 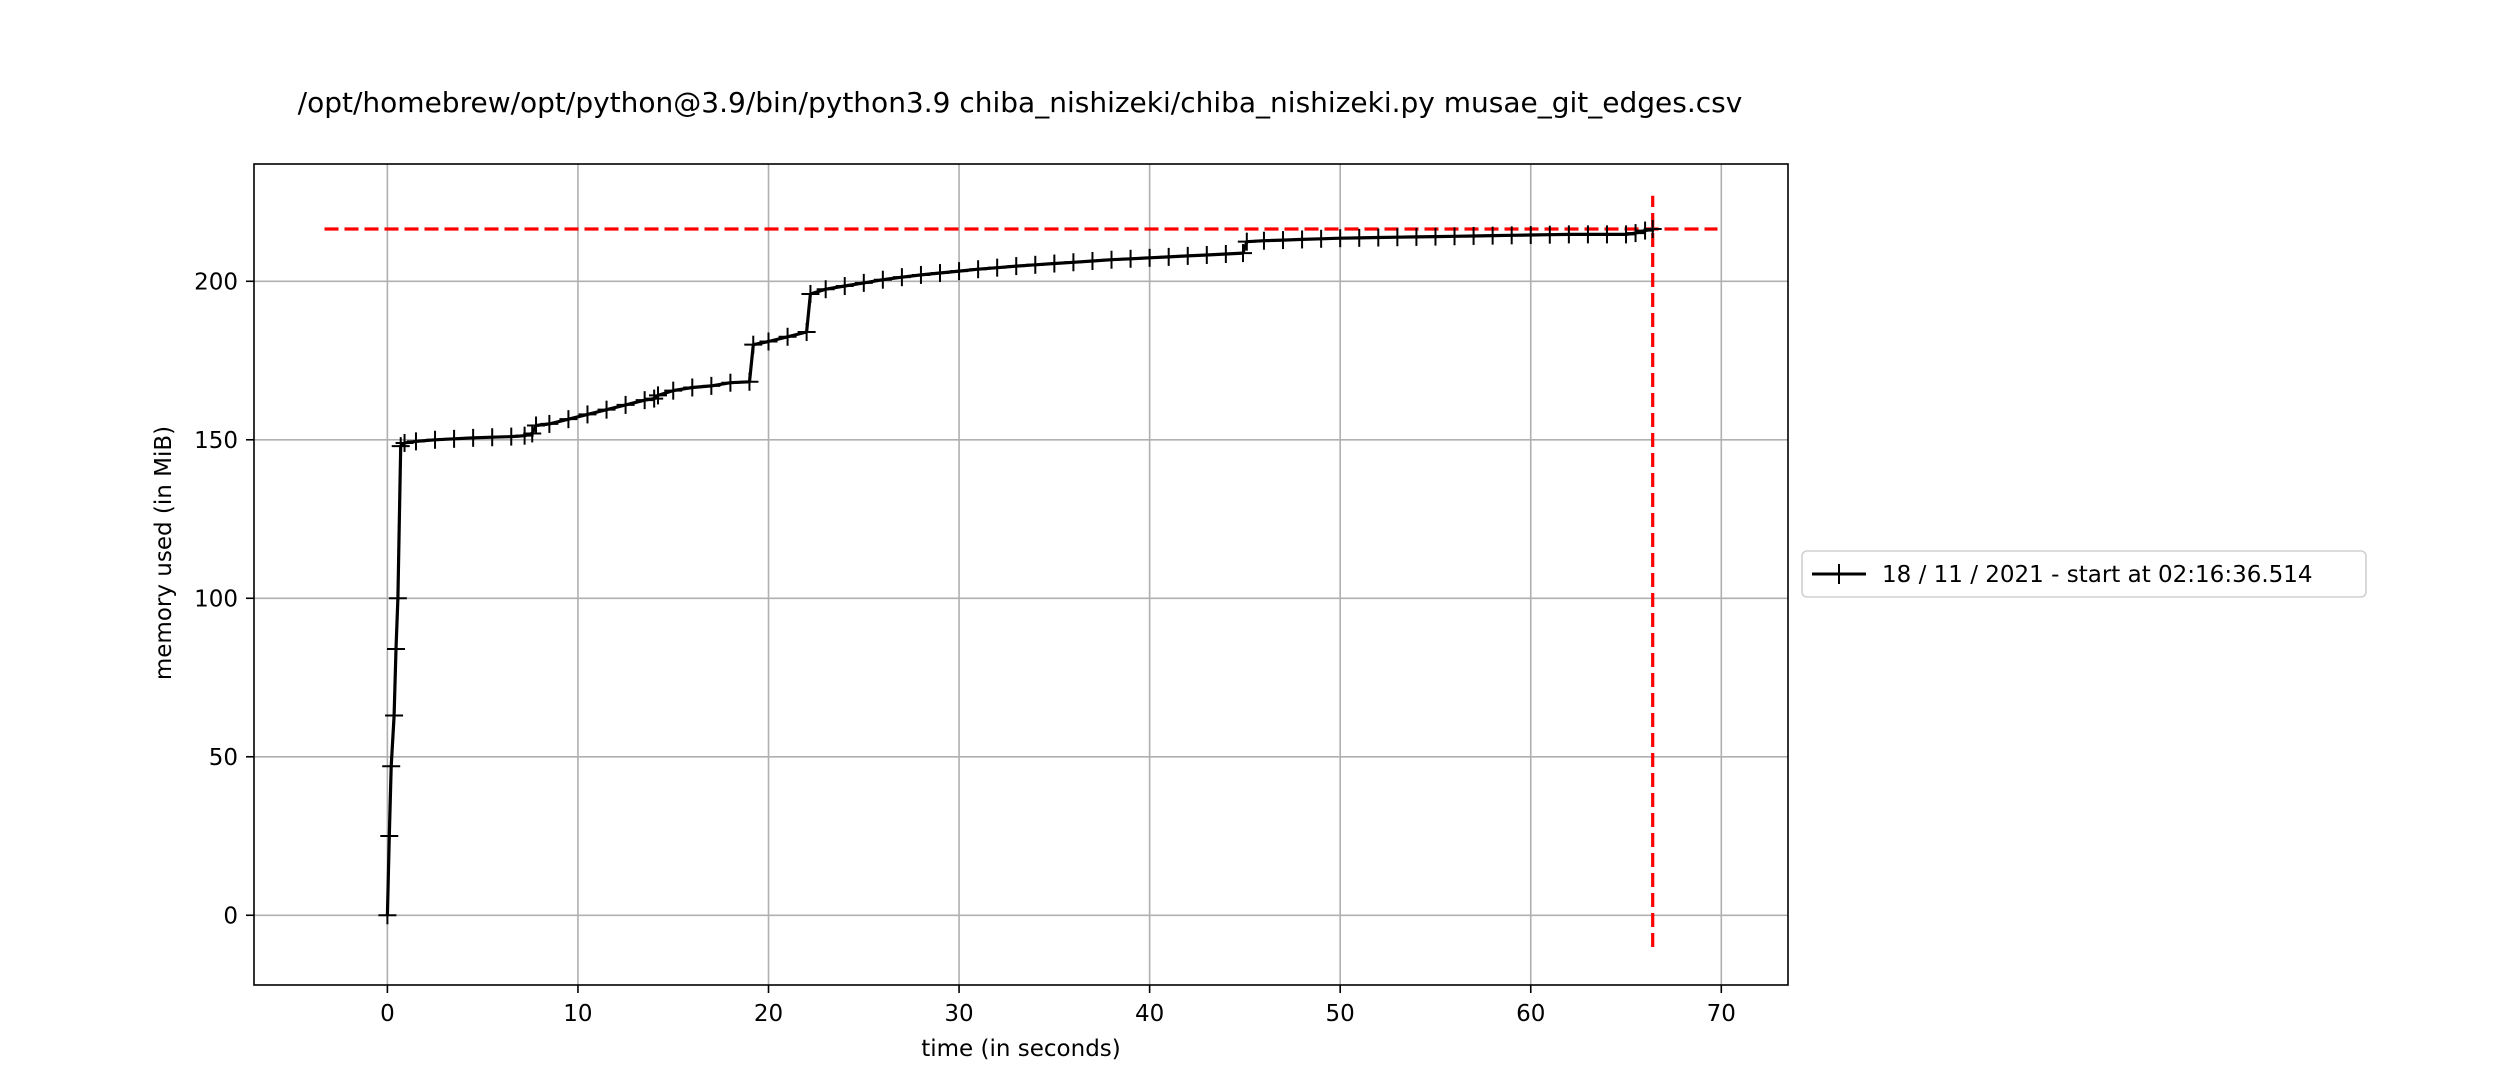 What do you see at coordinates (1340, 1014) in the screenshot?
I see `x-tick-label: 50` at bounding box center [1340, 1014].